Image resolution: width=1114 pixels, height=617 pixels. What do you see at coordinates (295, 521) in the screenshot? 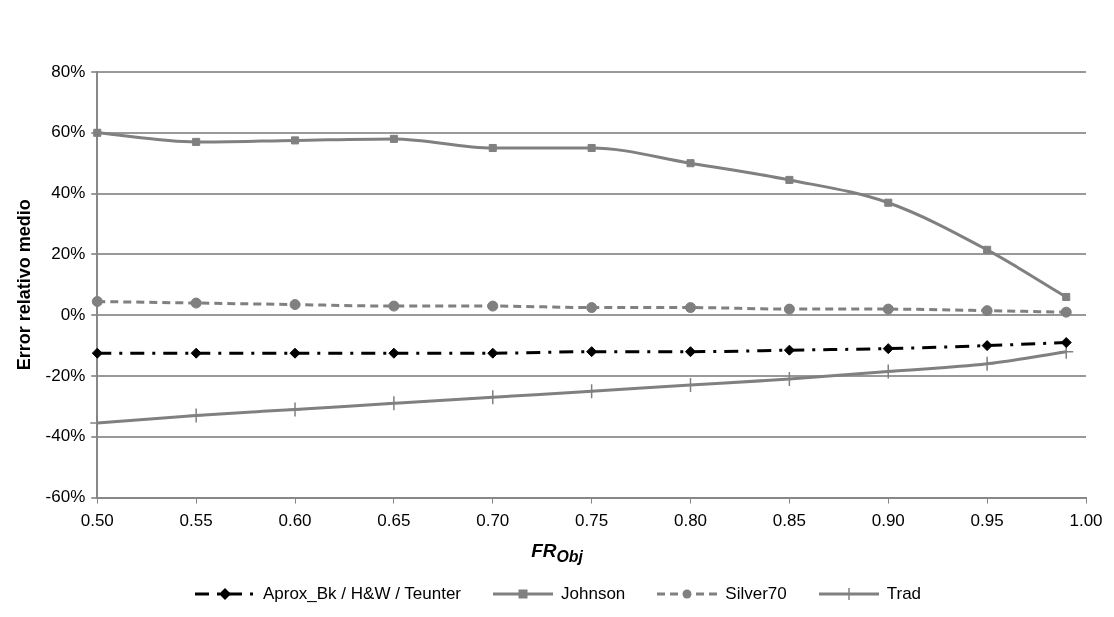
I see `x-tick-label: 0.60` at bounding box center [295, 521].